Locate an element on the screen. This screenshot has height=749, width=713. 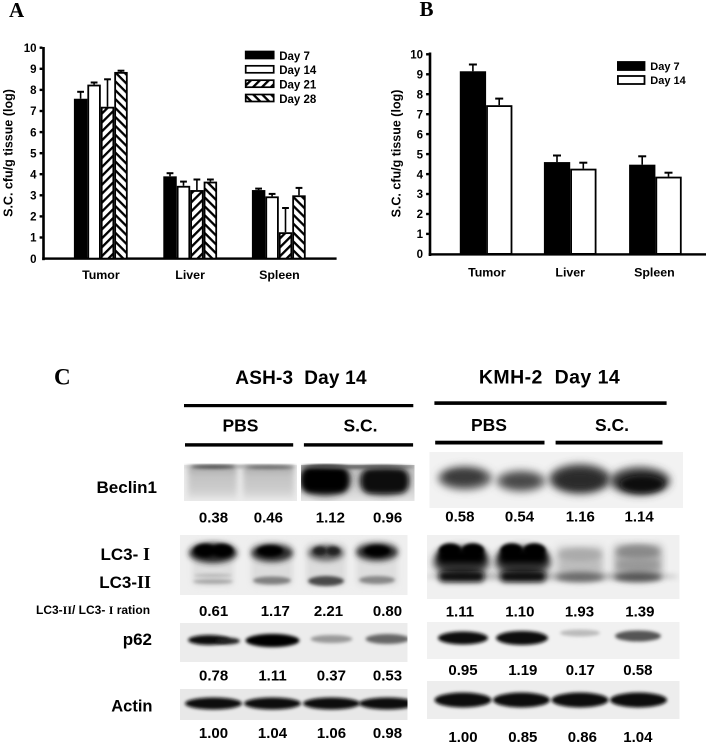
svg-text: 1.19 is located at coordinates (522, 670).